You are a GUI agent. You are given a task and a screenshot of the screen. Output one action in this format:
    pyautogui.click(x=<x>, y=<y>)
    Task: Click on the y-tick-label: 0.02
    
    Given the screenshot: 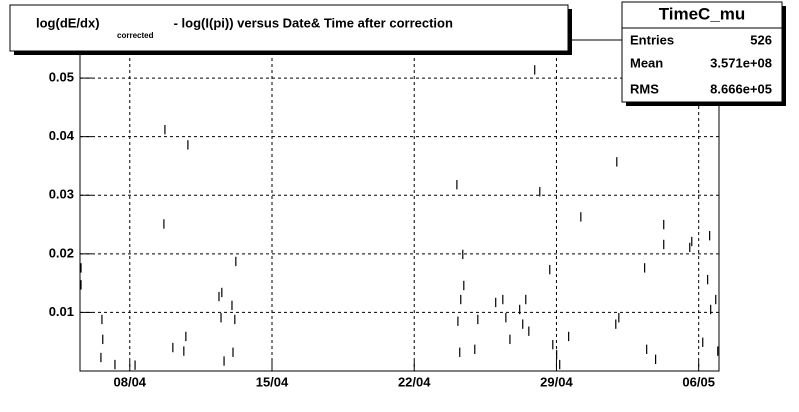 What is the action you would take?
    pyautogui.click(x=61, y=252)
    